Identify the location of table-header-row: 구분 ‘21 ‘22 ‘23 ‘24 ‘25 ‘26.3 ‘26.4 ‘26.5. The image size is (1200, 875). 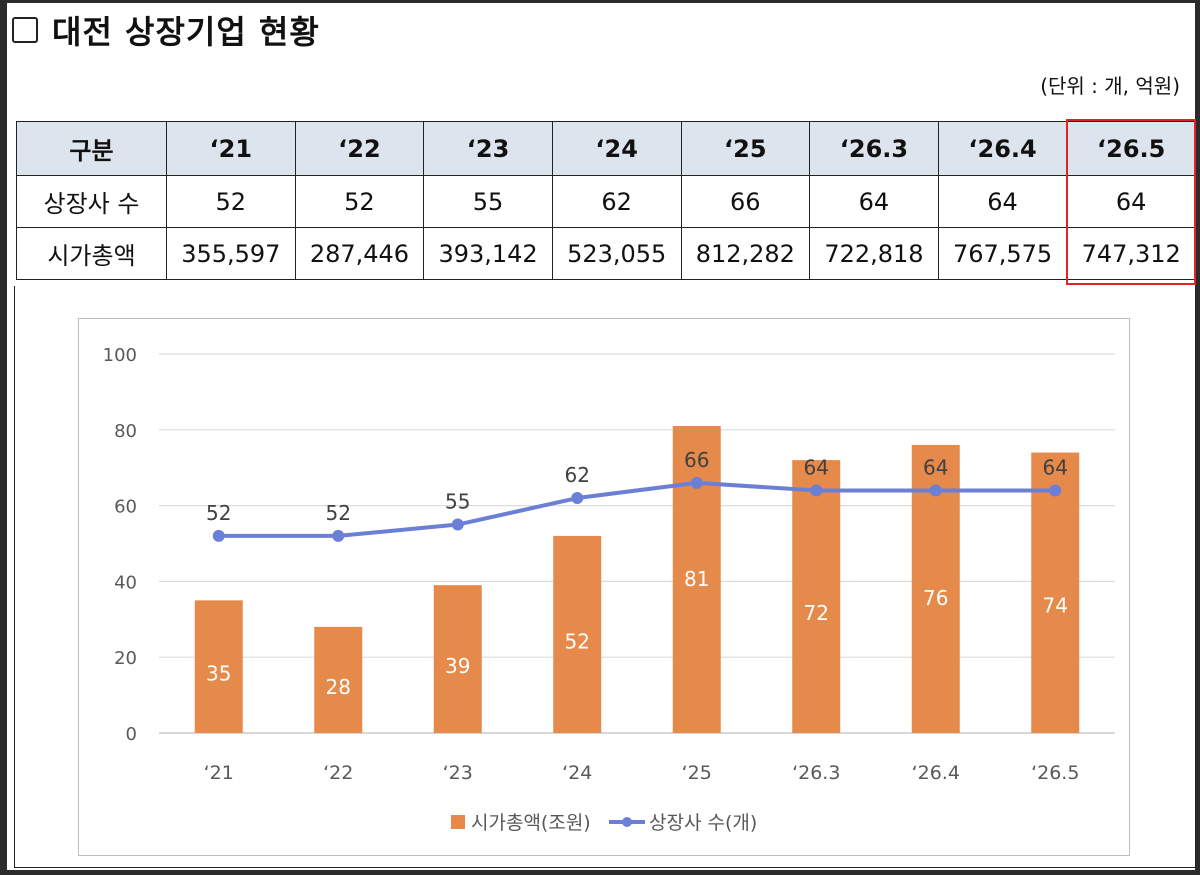
(606, 148).